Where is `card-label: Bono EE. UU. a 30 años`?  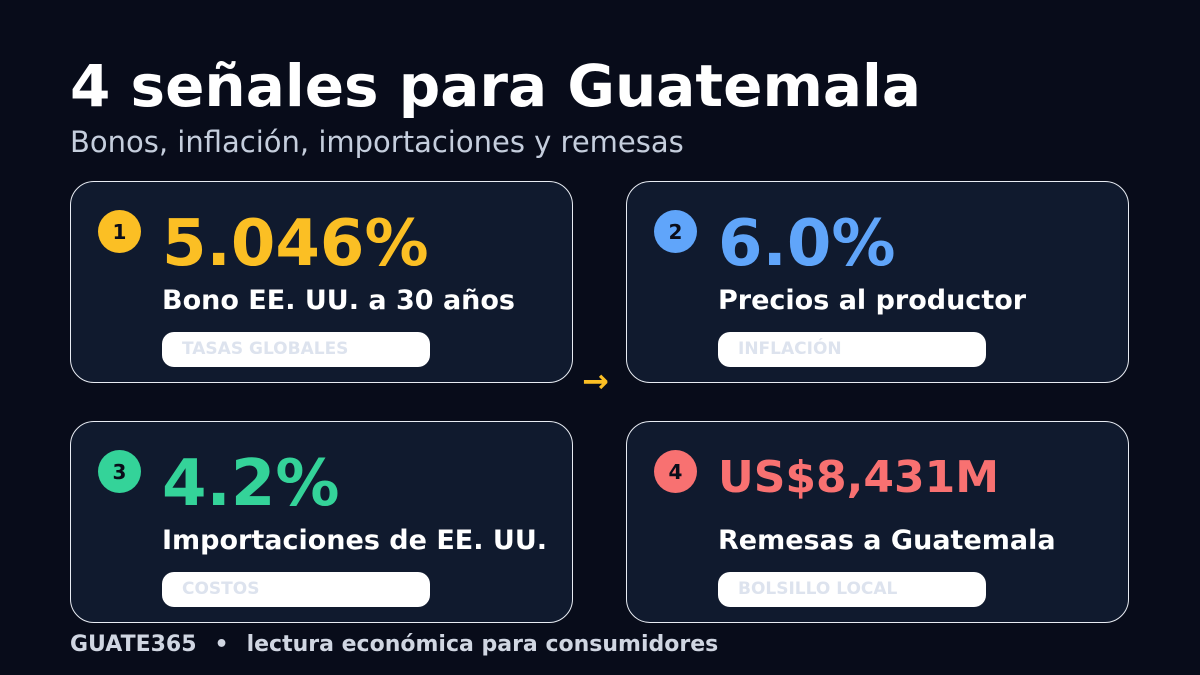 card-label: Bono EE. UU. a 30 años is located at coordinates (339, 300).